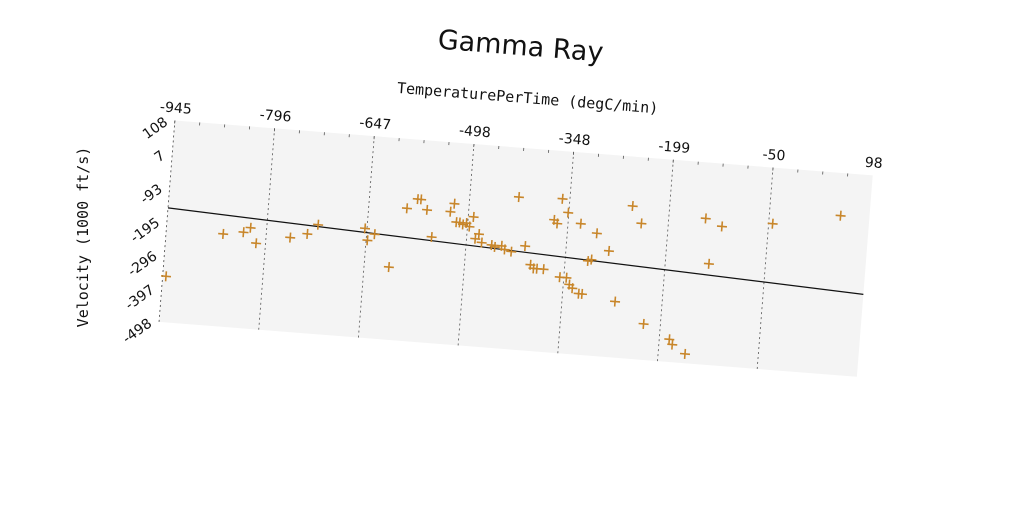 The image size is (1024, 512). What do you see at coordinates (521, 135) in the screenshot?
I see `x-tick-labels: -945 -796 -647 -498 -348 -199 -50 98` at bounding box center [521, 135].